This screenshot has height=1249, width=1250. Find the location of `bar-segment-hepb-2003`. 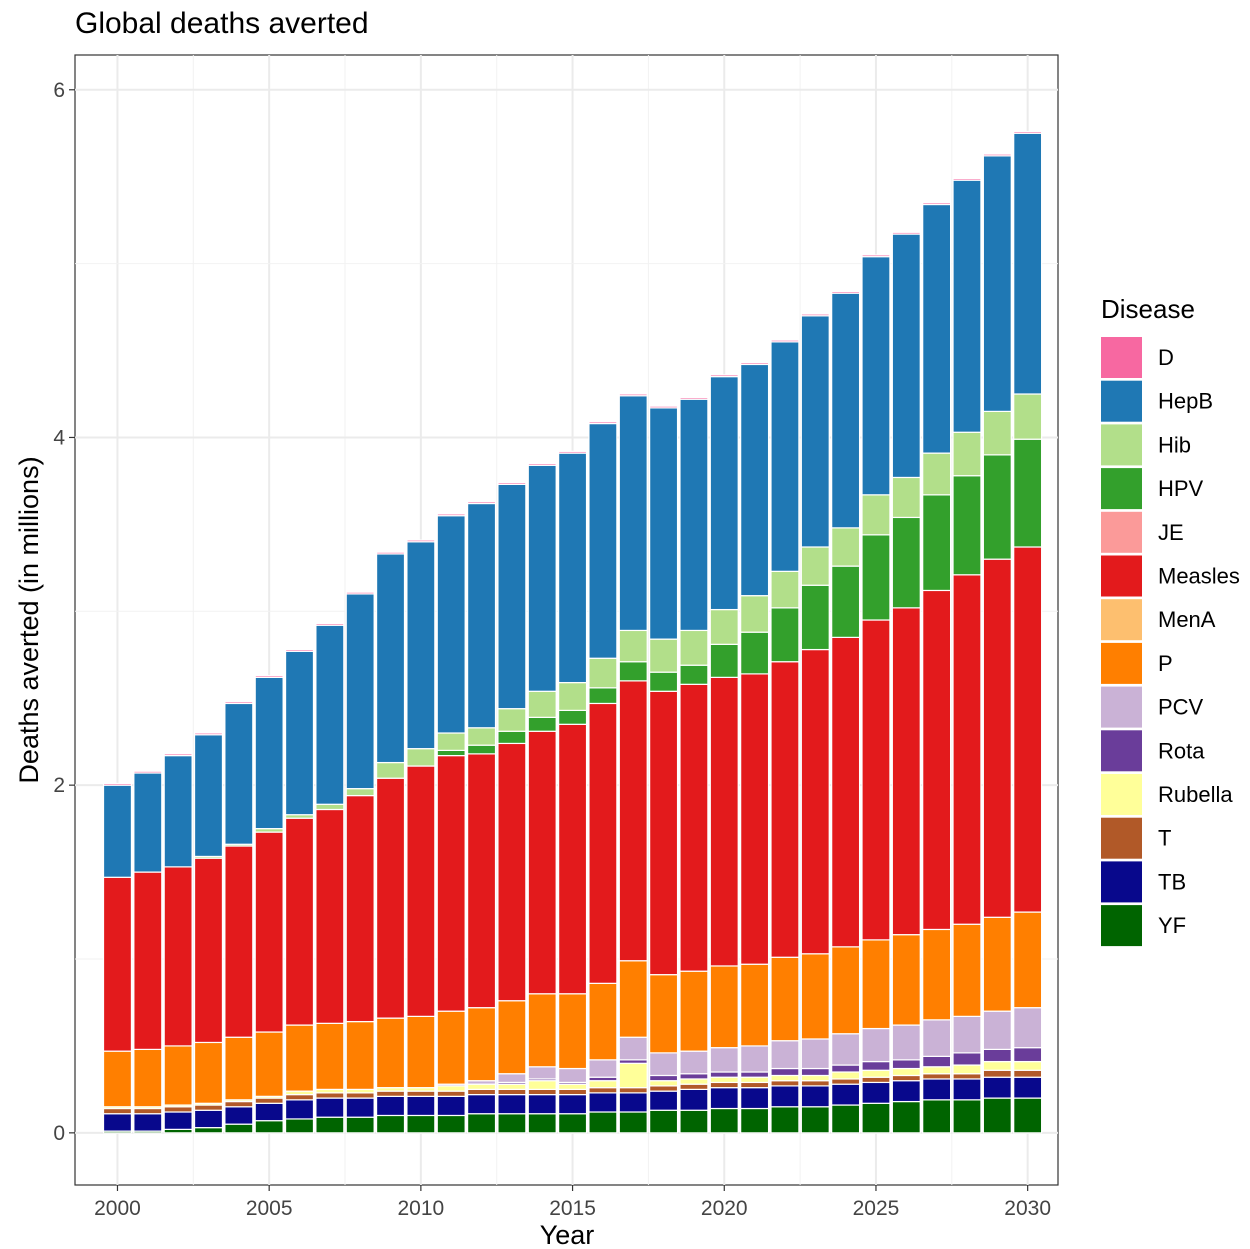

bar-segment-hepb-2003 is located at coordinates (208, 796).